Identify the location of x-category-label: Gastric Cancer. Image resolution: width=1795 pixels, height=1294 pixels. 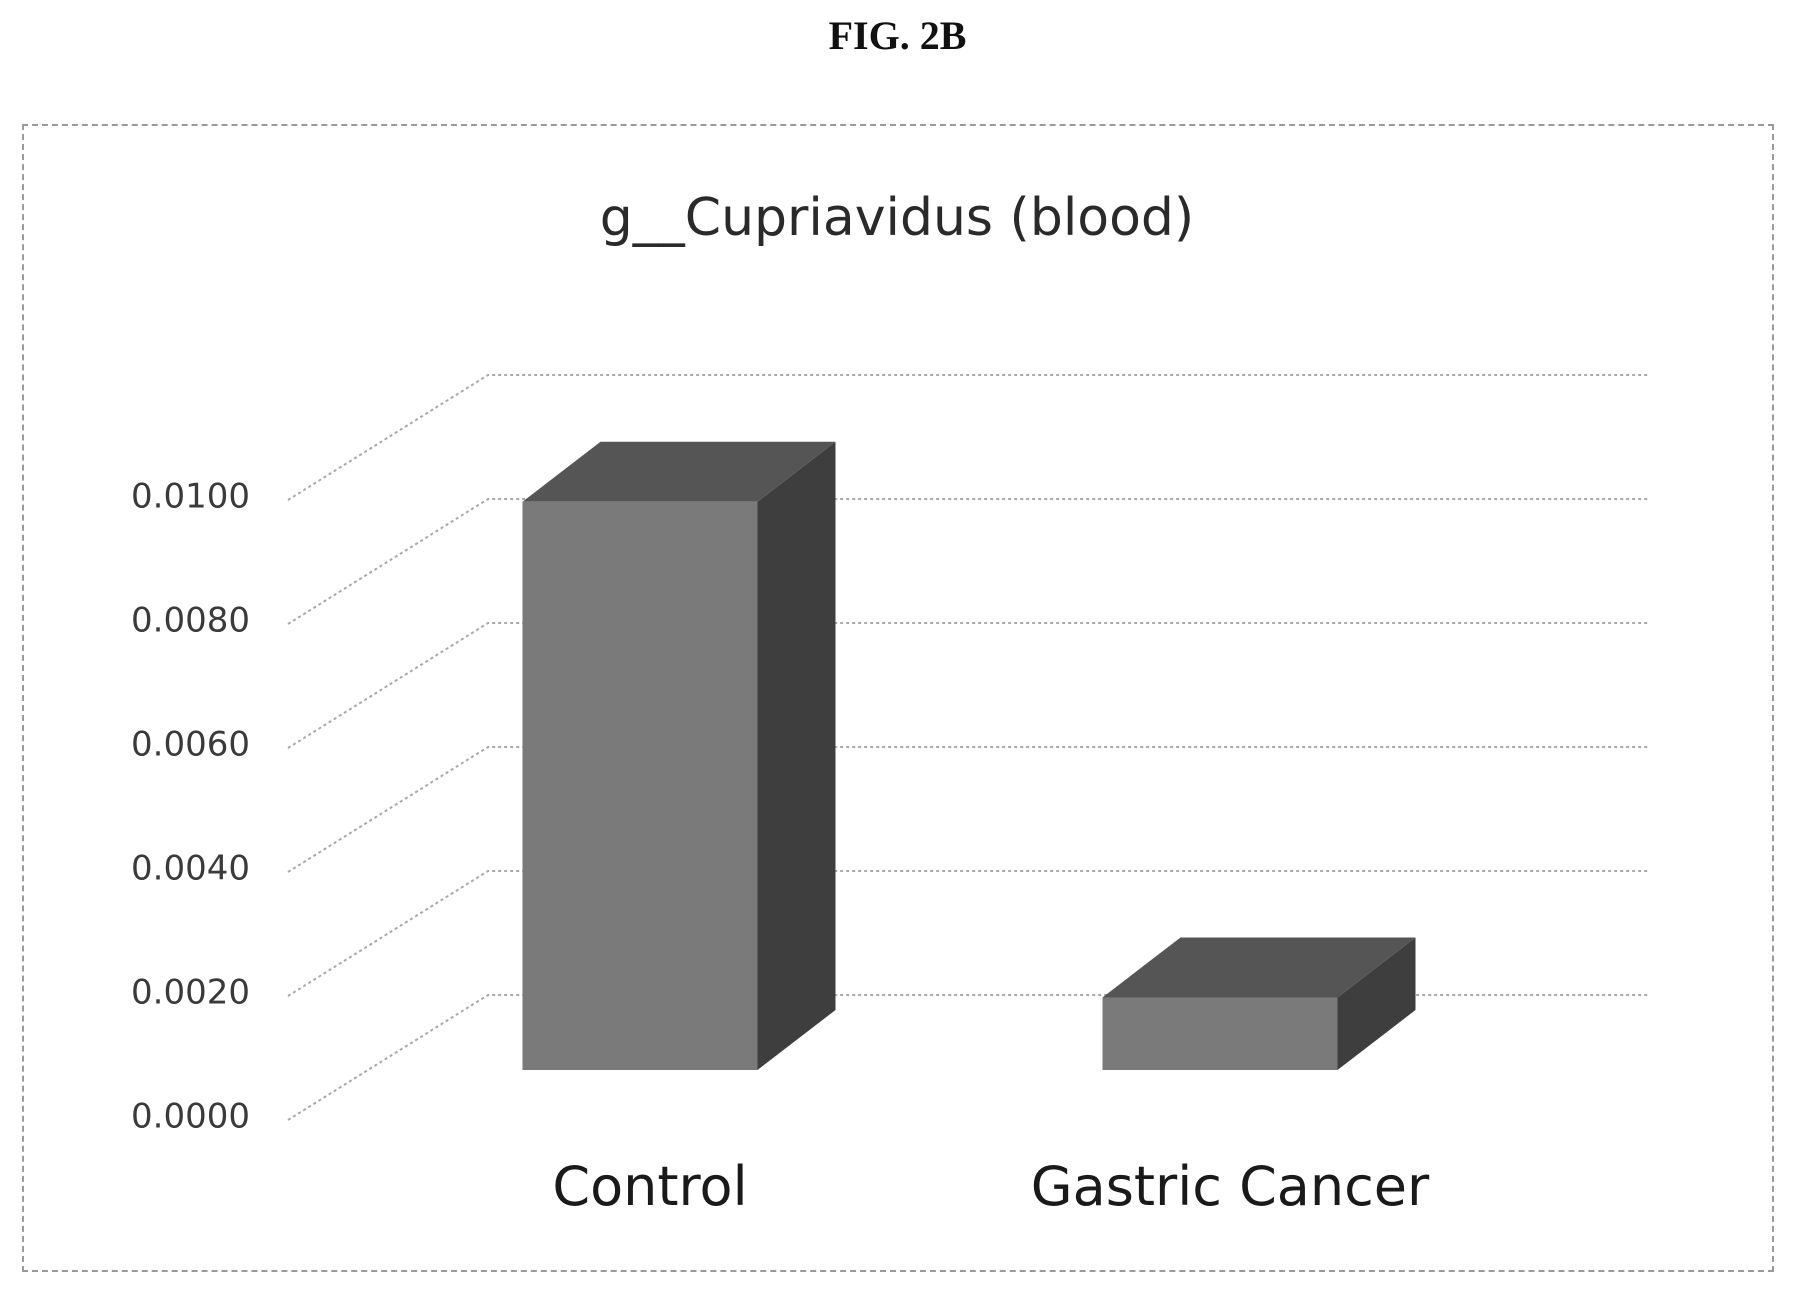
(1230, 1186).